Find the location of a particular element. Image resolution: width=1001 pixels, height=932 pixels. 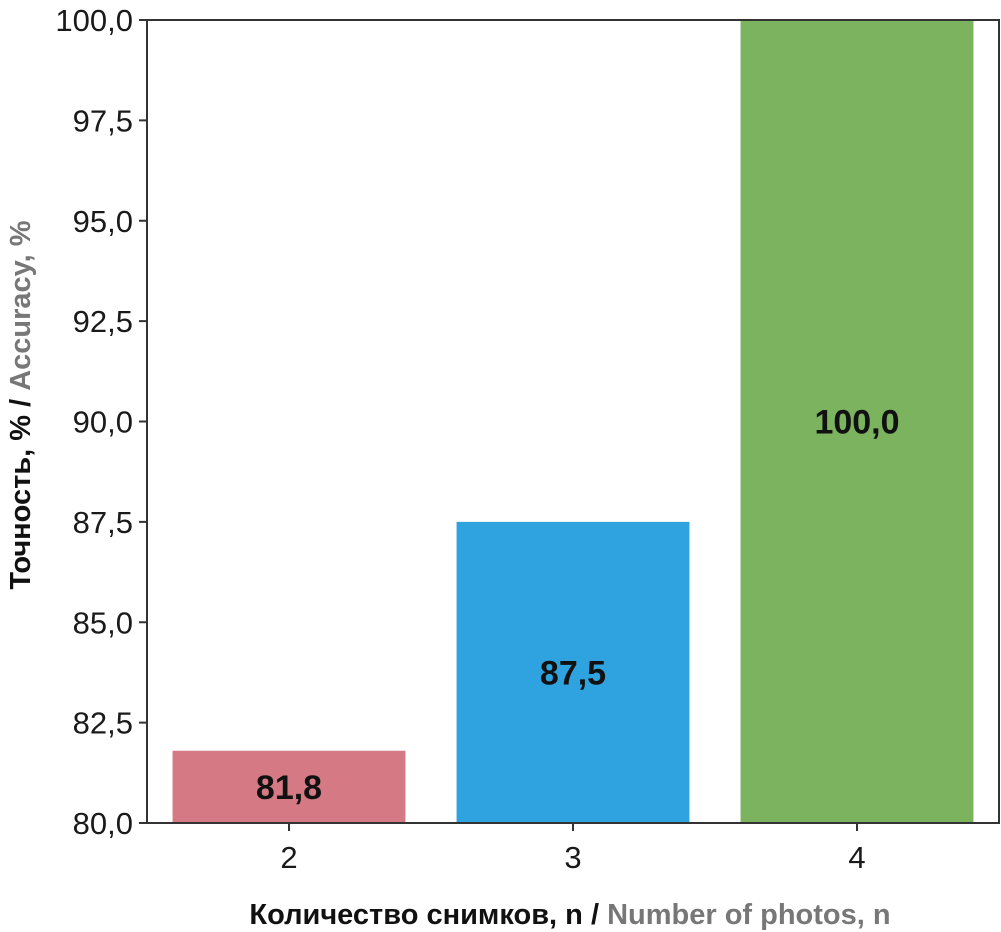

y-tick-label: 90,0 is located at coordinates (103, 422).